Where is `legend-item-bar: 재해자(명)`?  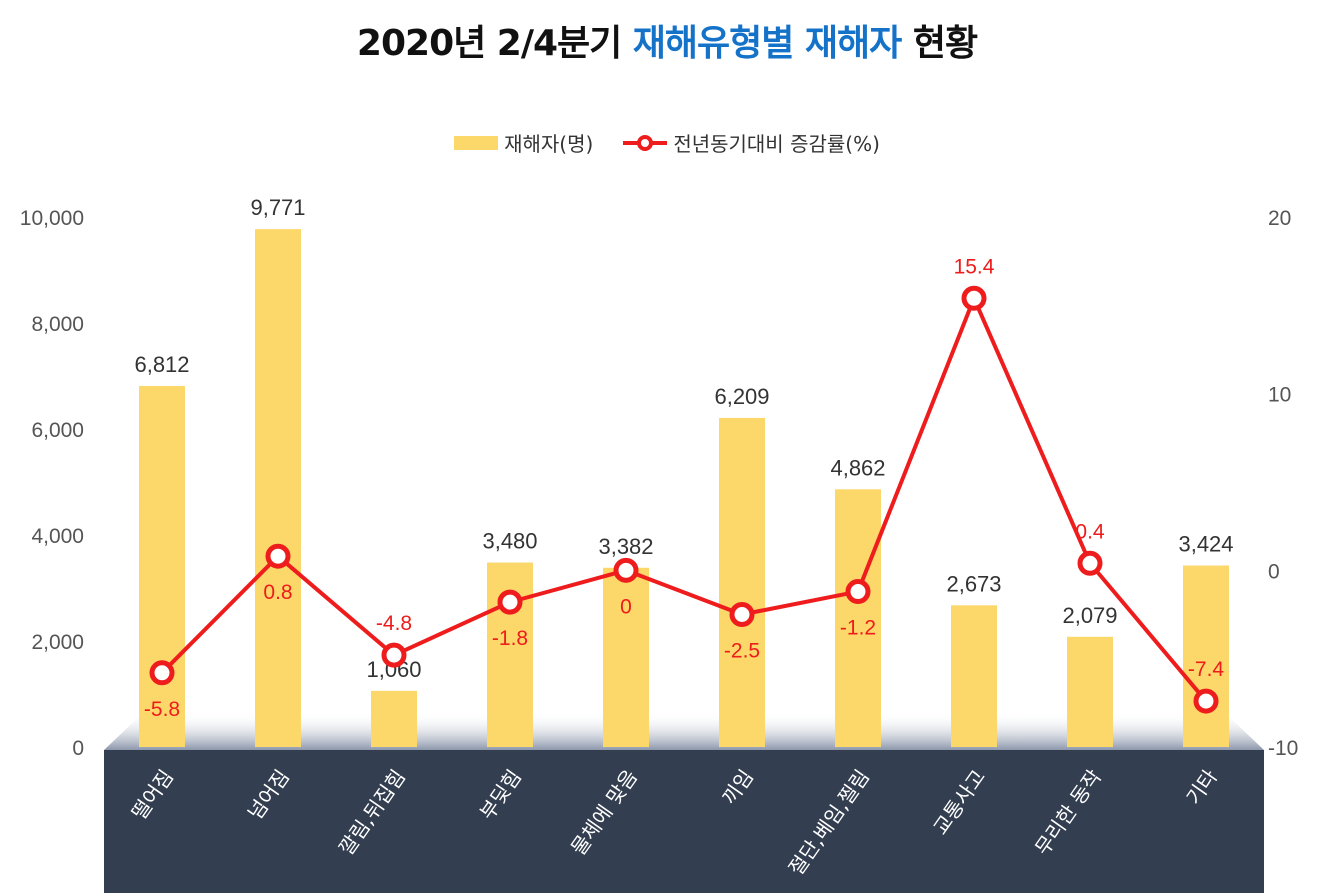 legend-item-bar: 재해자(명) is located at coordinates (523, 142).